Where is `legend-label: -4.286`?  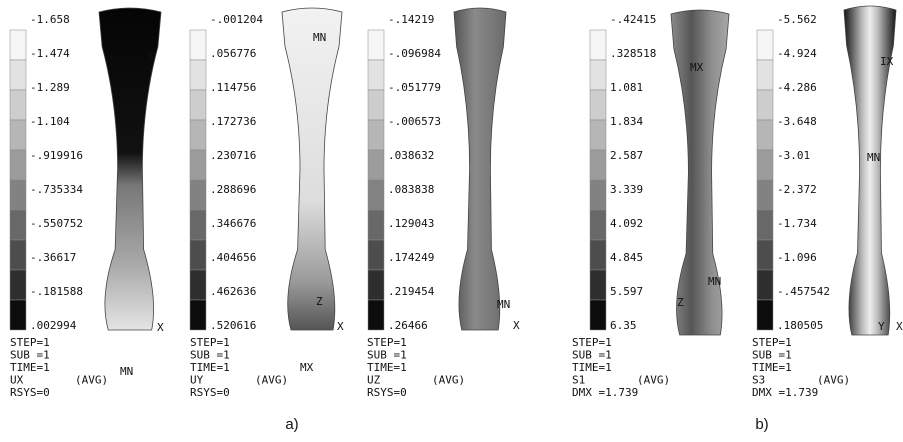
legend-label: -4.286 is located at coordinates (797, 87).